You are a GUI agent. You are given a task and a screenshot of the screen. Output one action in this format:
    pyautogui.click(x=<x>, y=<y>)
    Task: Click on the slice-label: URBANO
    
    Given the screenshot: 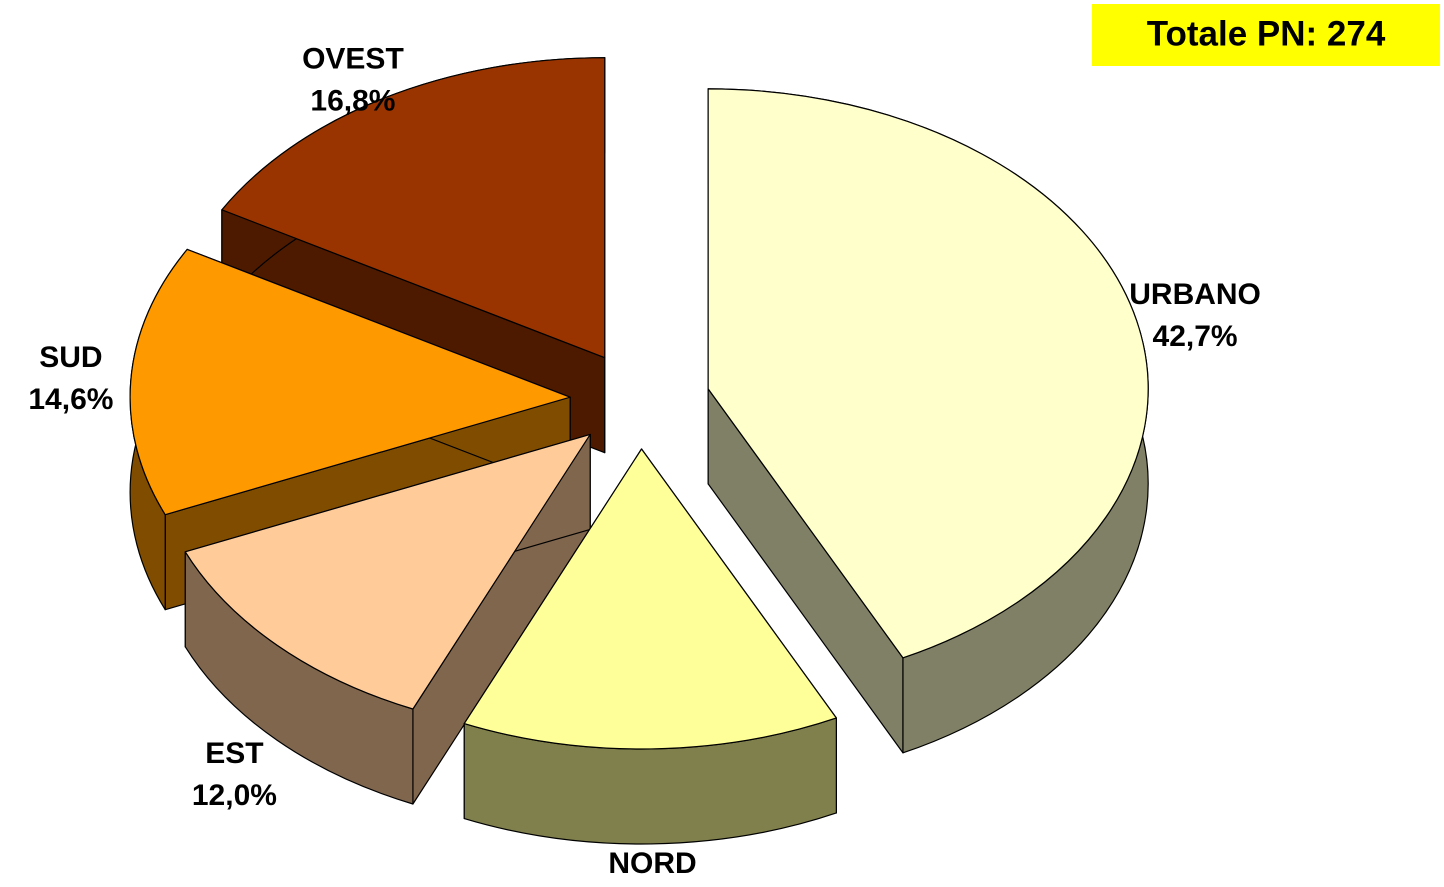 What is the action you would take?
    pyautogui.click(x=1195, y=294)
    